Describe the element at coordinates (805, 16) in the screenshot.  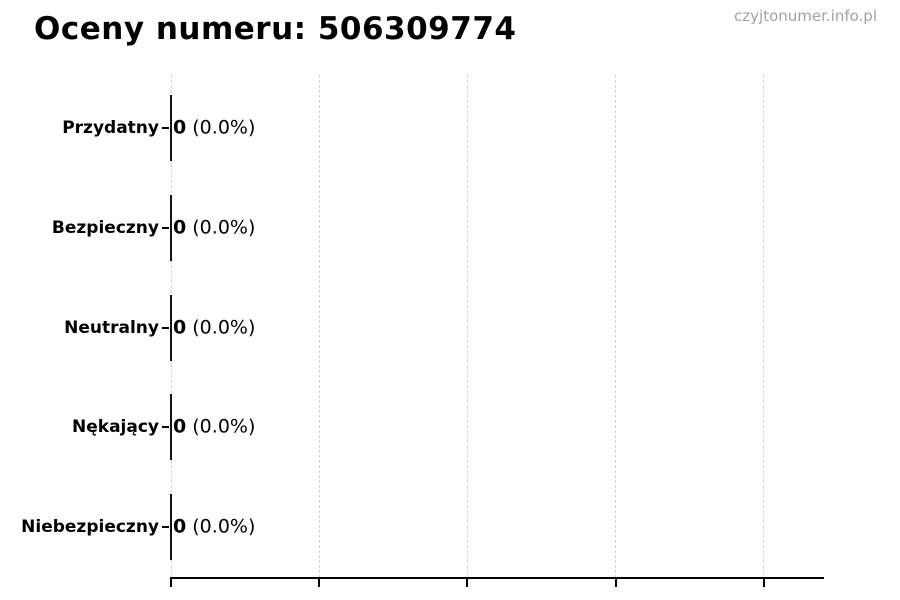
I see `watermark-text: czyjtonumer.info.pl` at that location.